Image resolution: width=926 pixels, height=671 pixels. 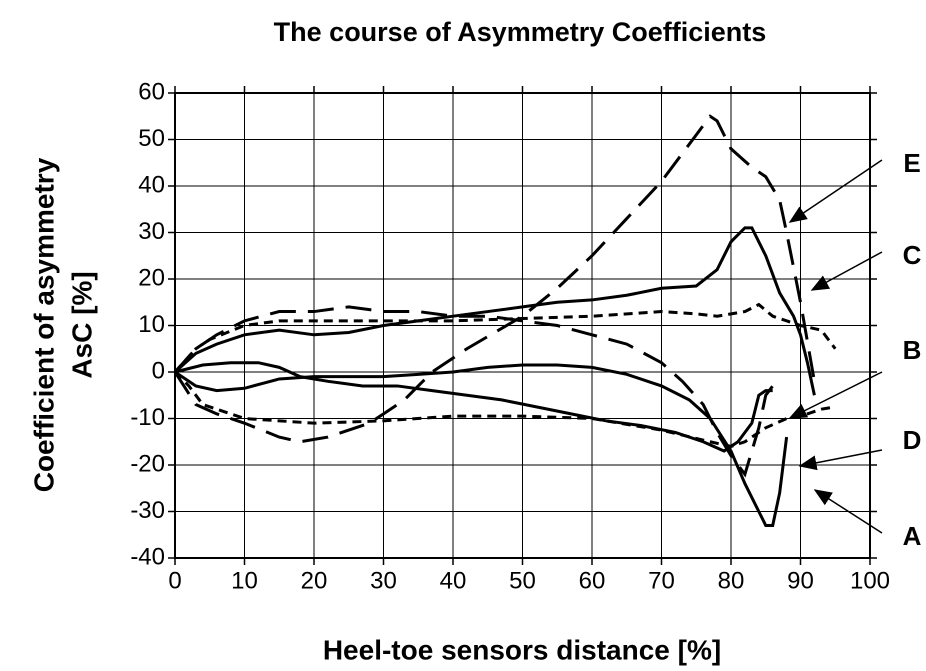 I want to click on y-tick-label: -30, so click(x=147, y=510).